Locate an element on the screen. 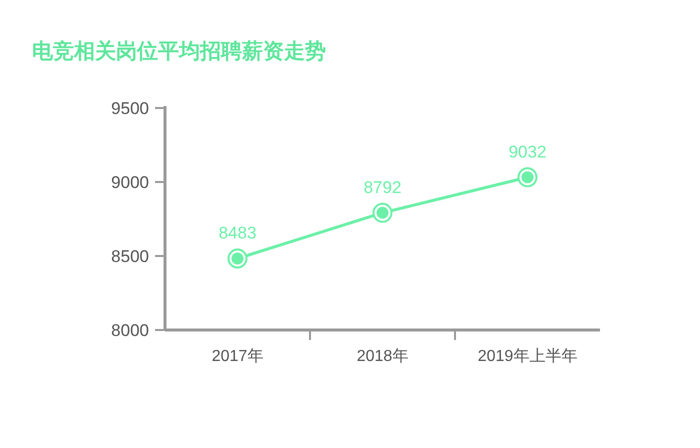 Image resolution: width=700 pixels, height=448 pixels. data-label: 8792 is located at coordinates (383, 187).